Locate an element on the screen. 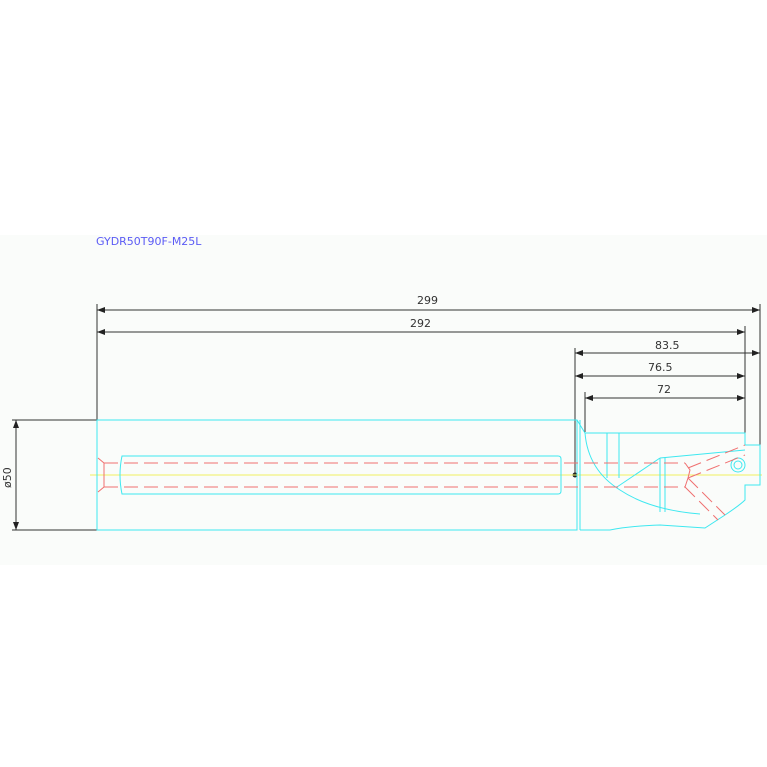 This screenshot has width=767, height=767. tool-body-outline is located at coordinates (428, 475).